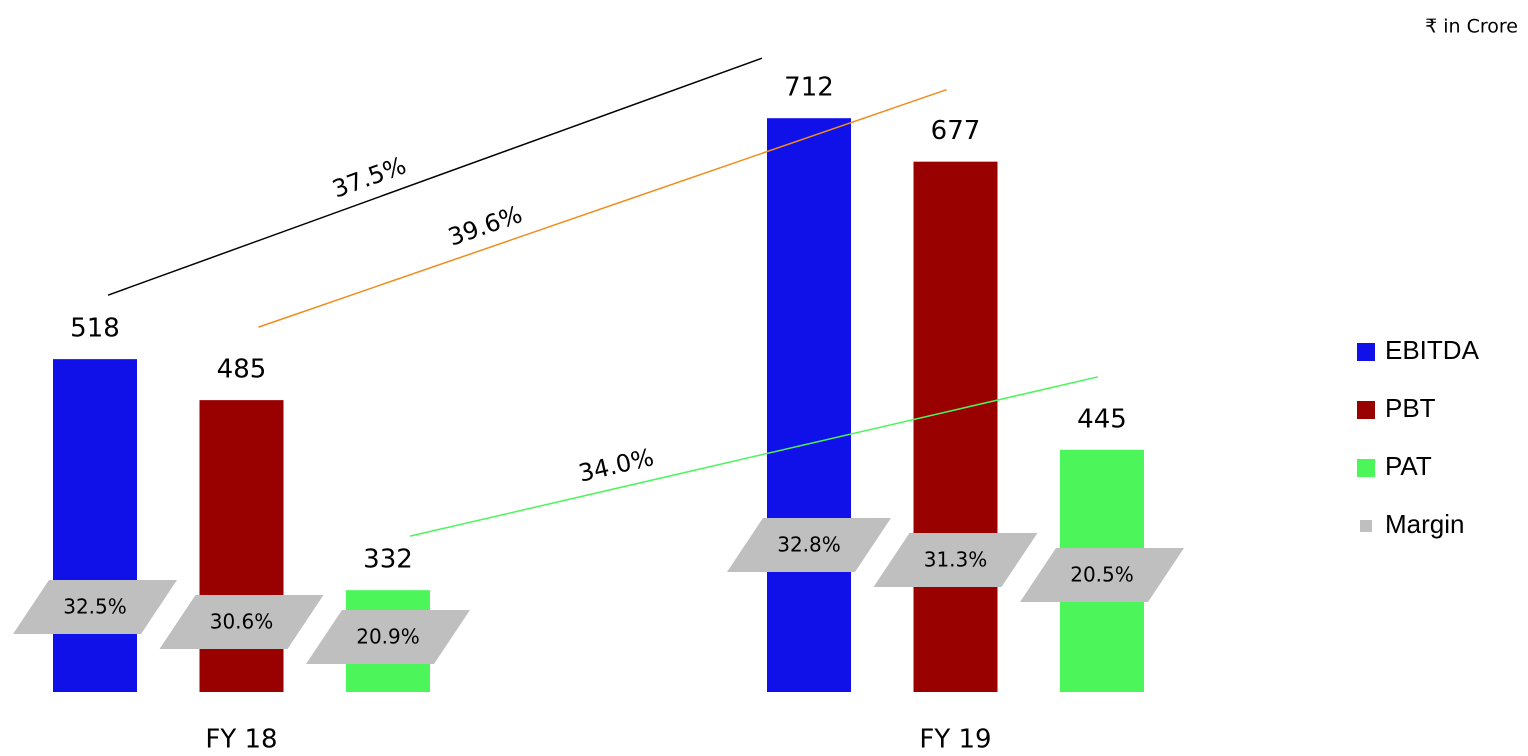 Image resolution: width=1528 pixels, height=756 pixels. I want to click on margin-label: 31.3%, so click(956, 560).